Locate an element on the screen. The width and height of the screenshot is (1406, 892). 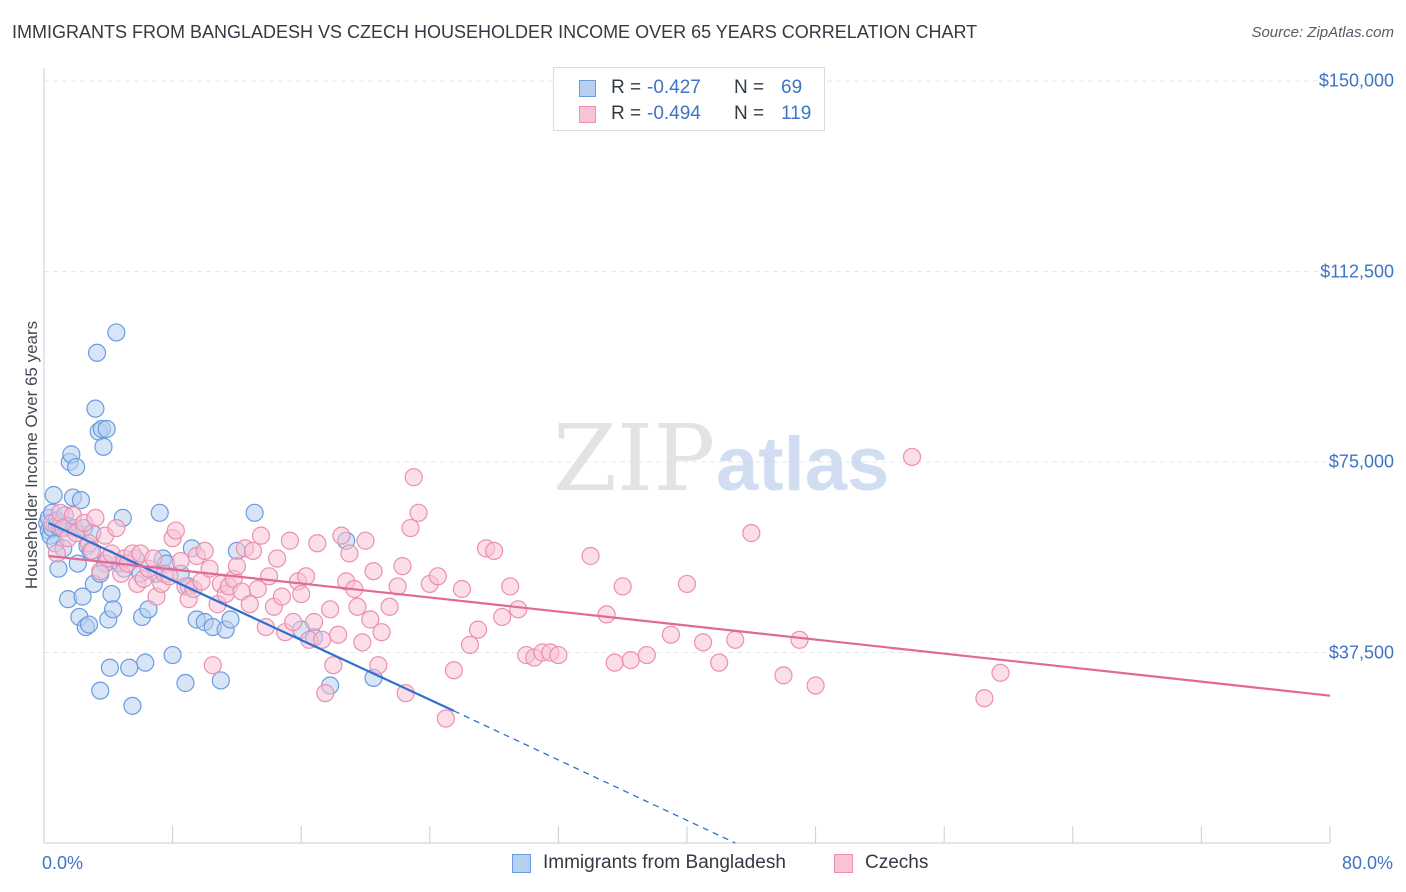
legend-swatch-bangladesh is located at coordinates (521, 863).